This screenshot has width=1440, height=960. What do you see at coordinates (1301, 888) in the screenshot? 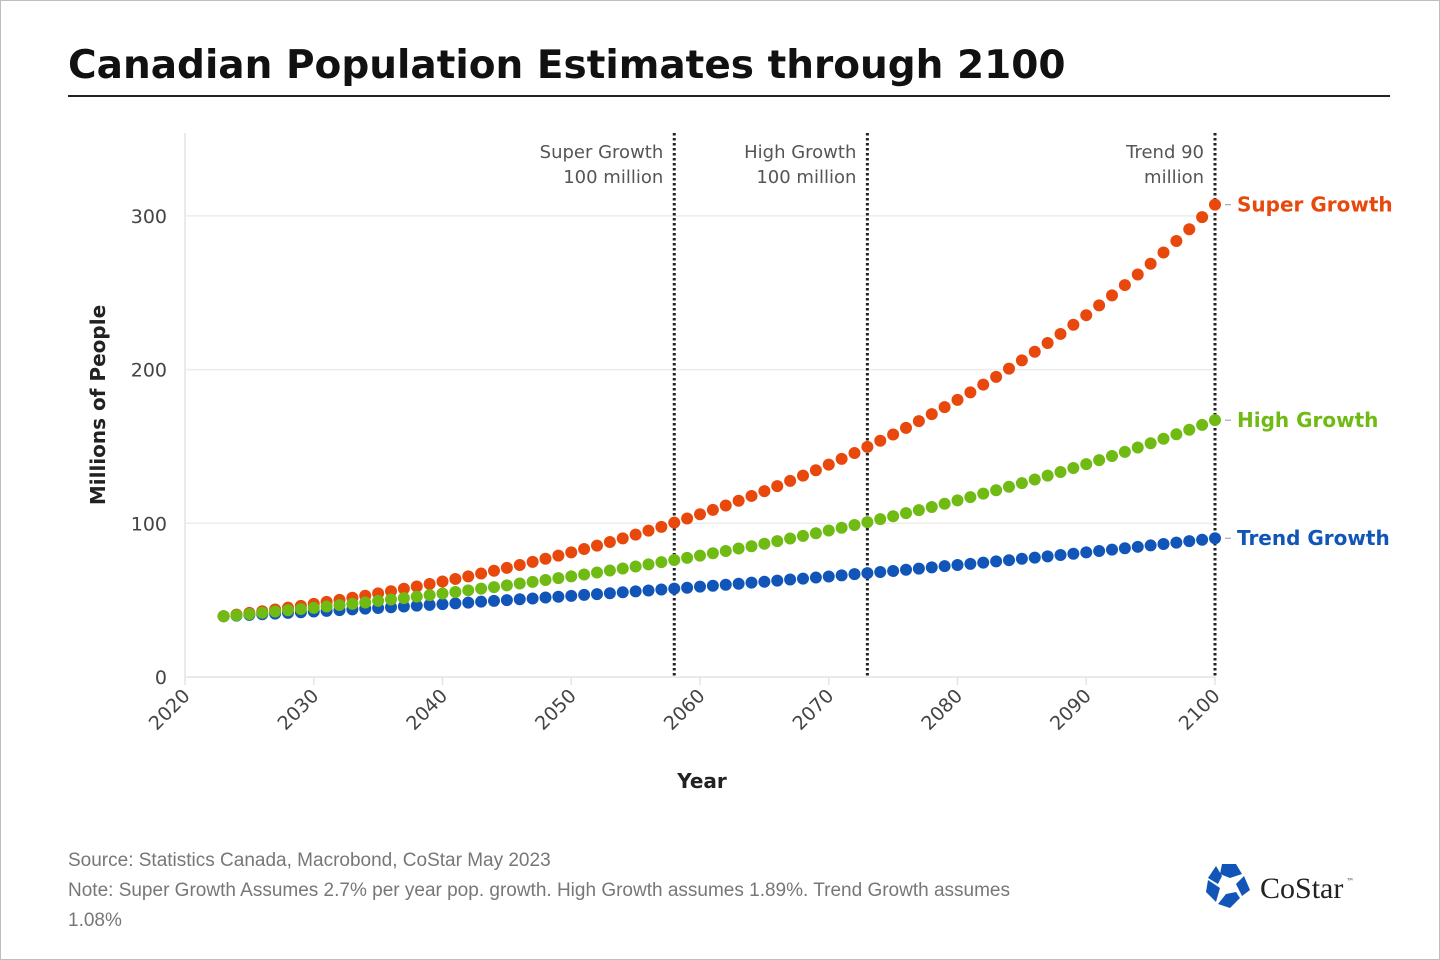
I see `costar-wordmark: CoStar` at bounding box center [1301, 888].